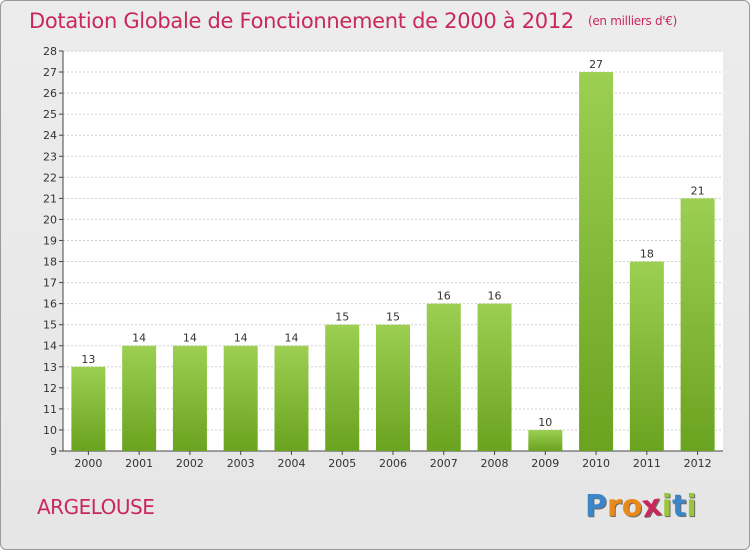  I want to click on y-tick-label: 16, so click(50, 304).